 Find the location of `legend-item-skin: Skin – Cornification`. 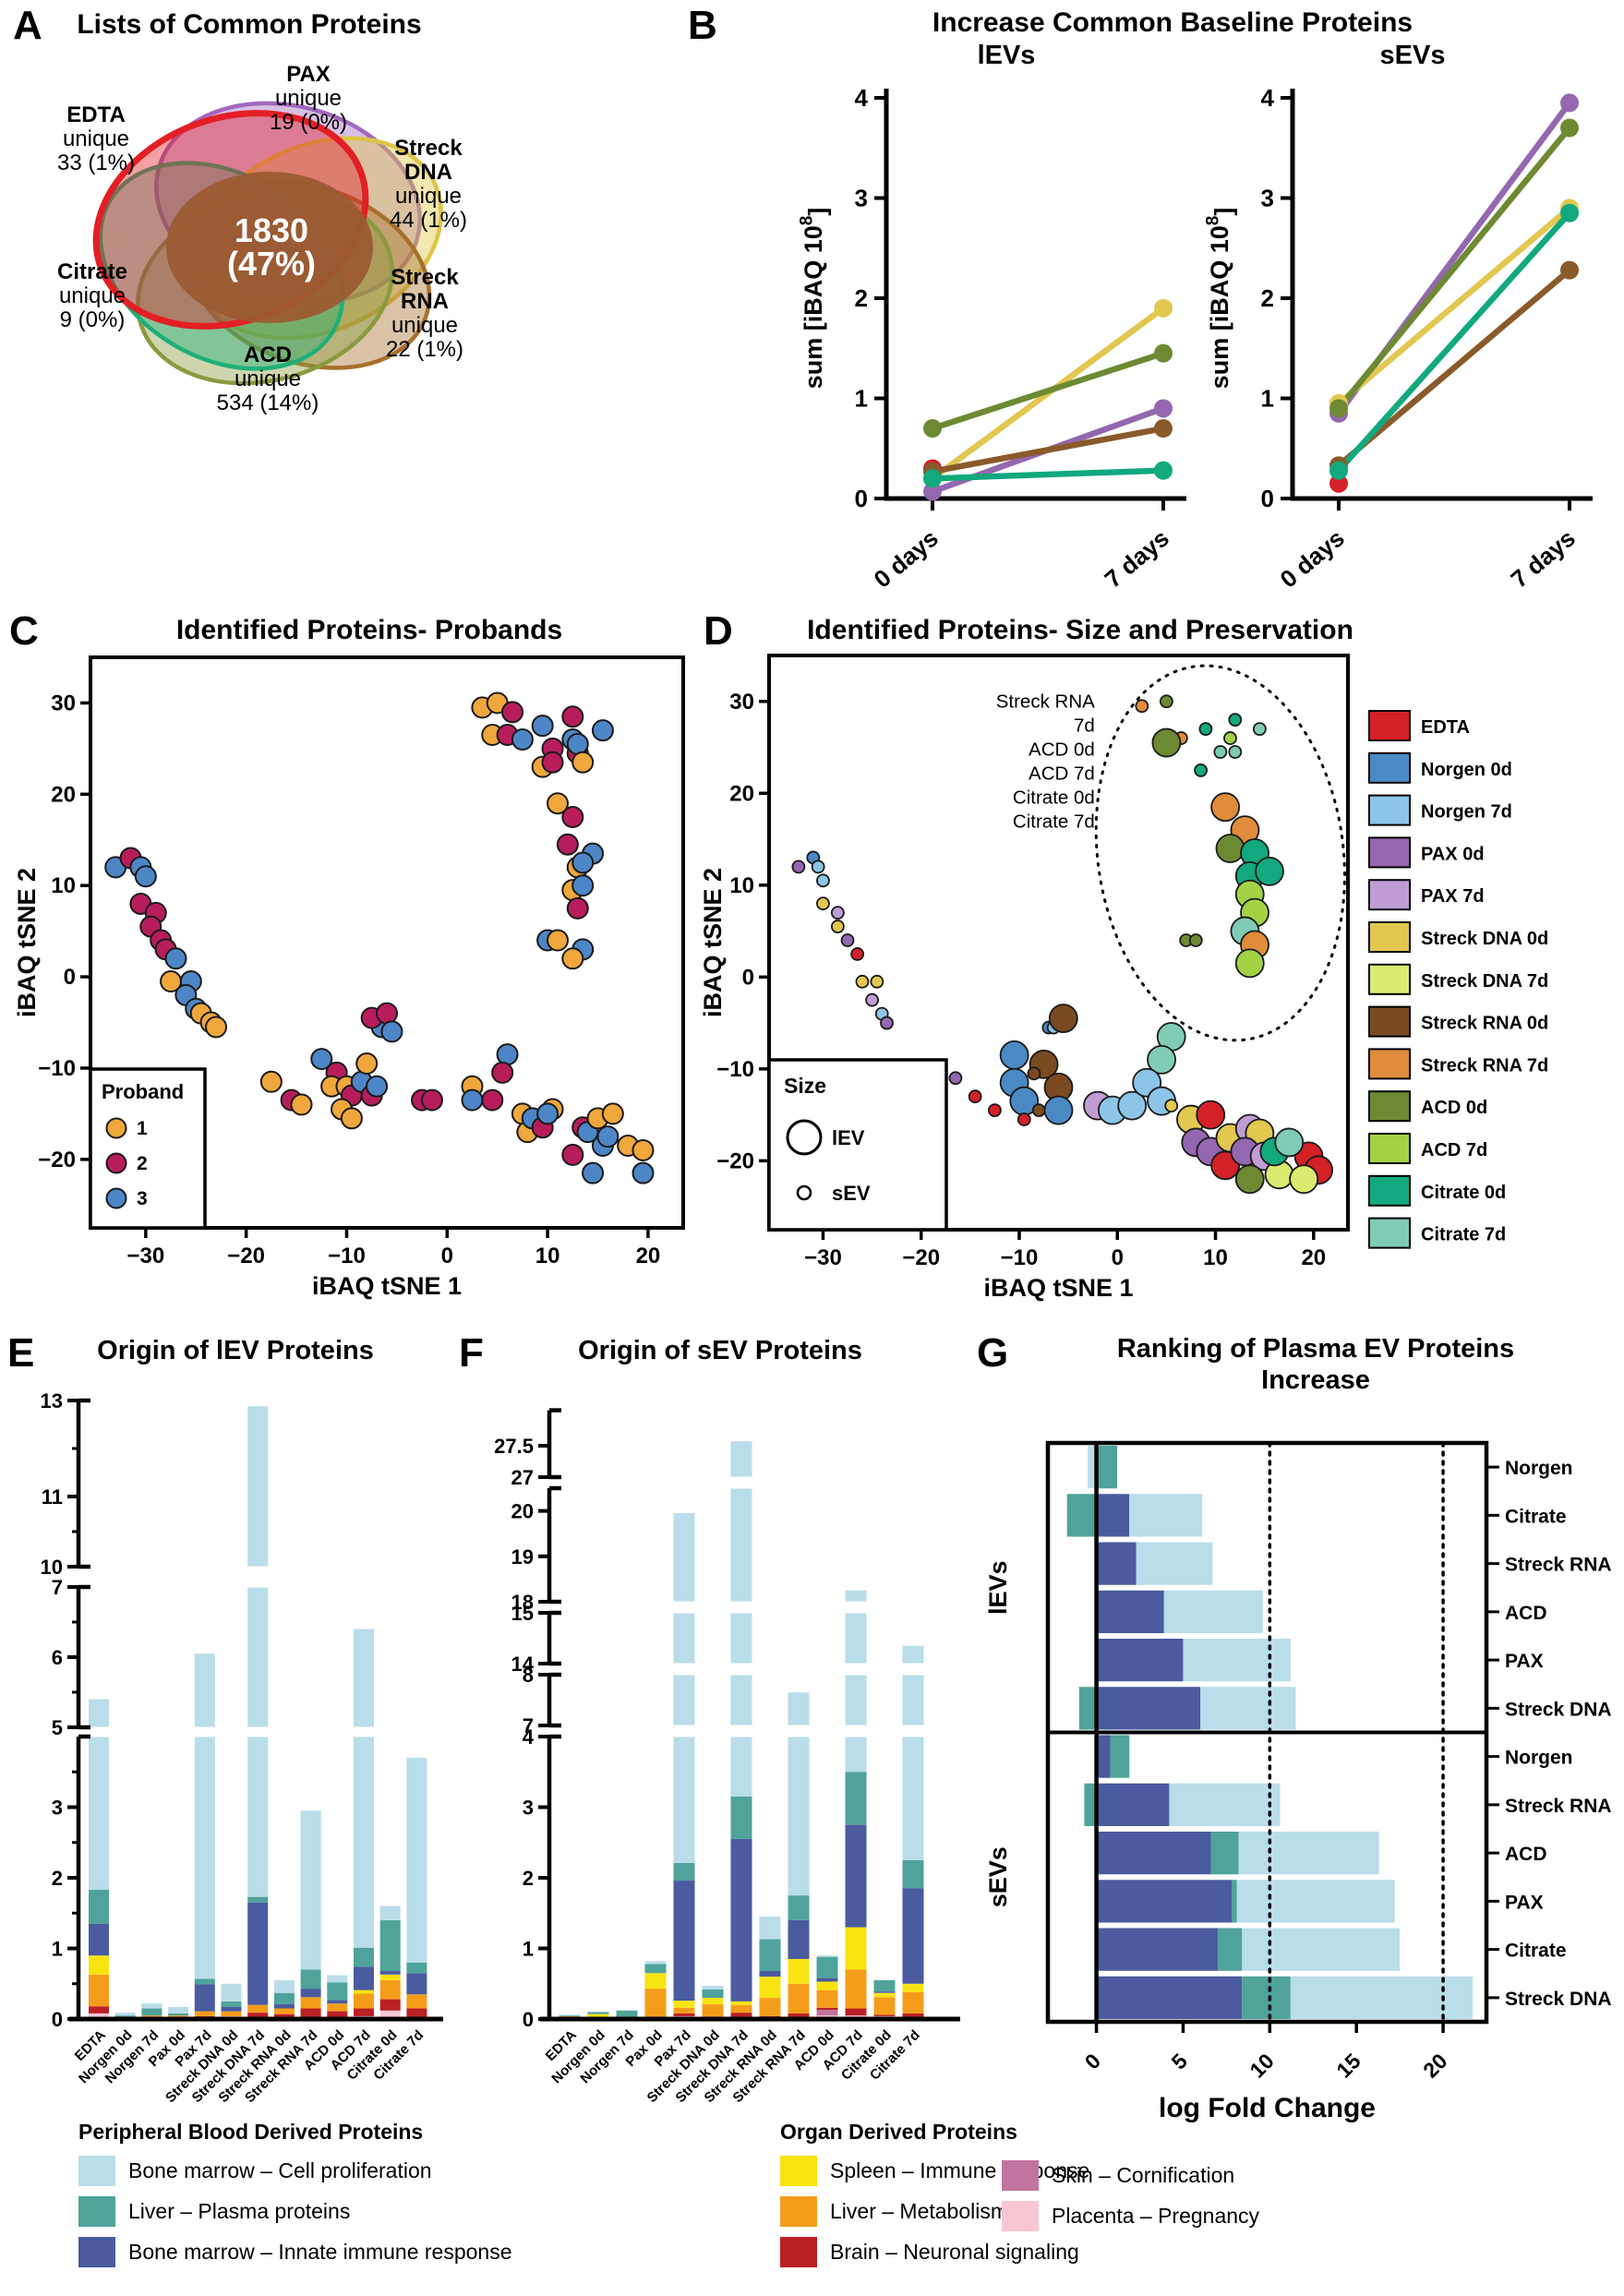

legend-item-skin: Skin – Cornification is located at coordinates (1130, 2175).